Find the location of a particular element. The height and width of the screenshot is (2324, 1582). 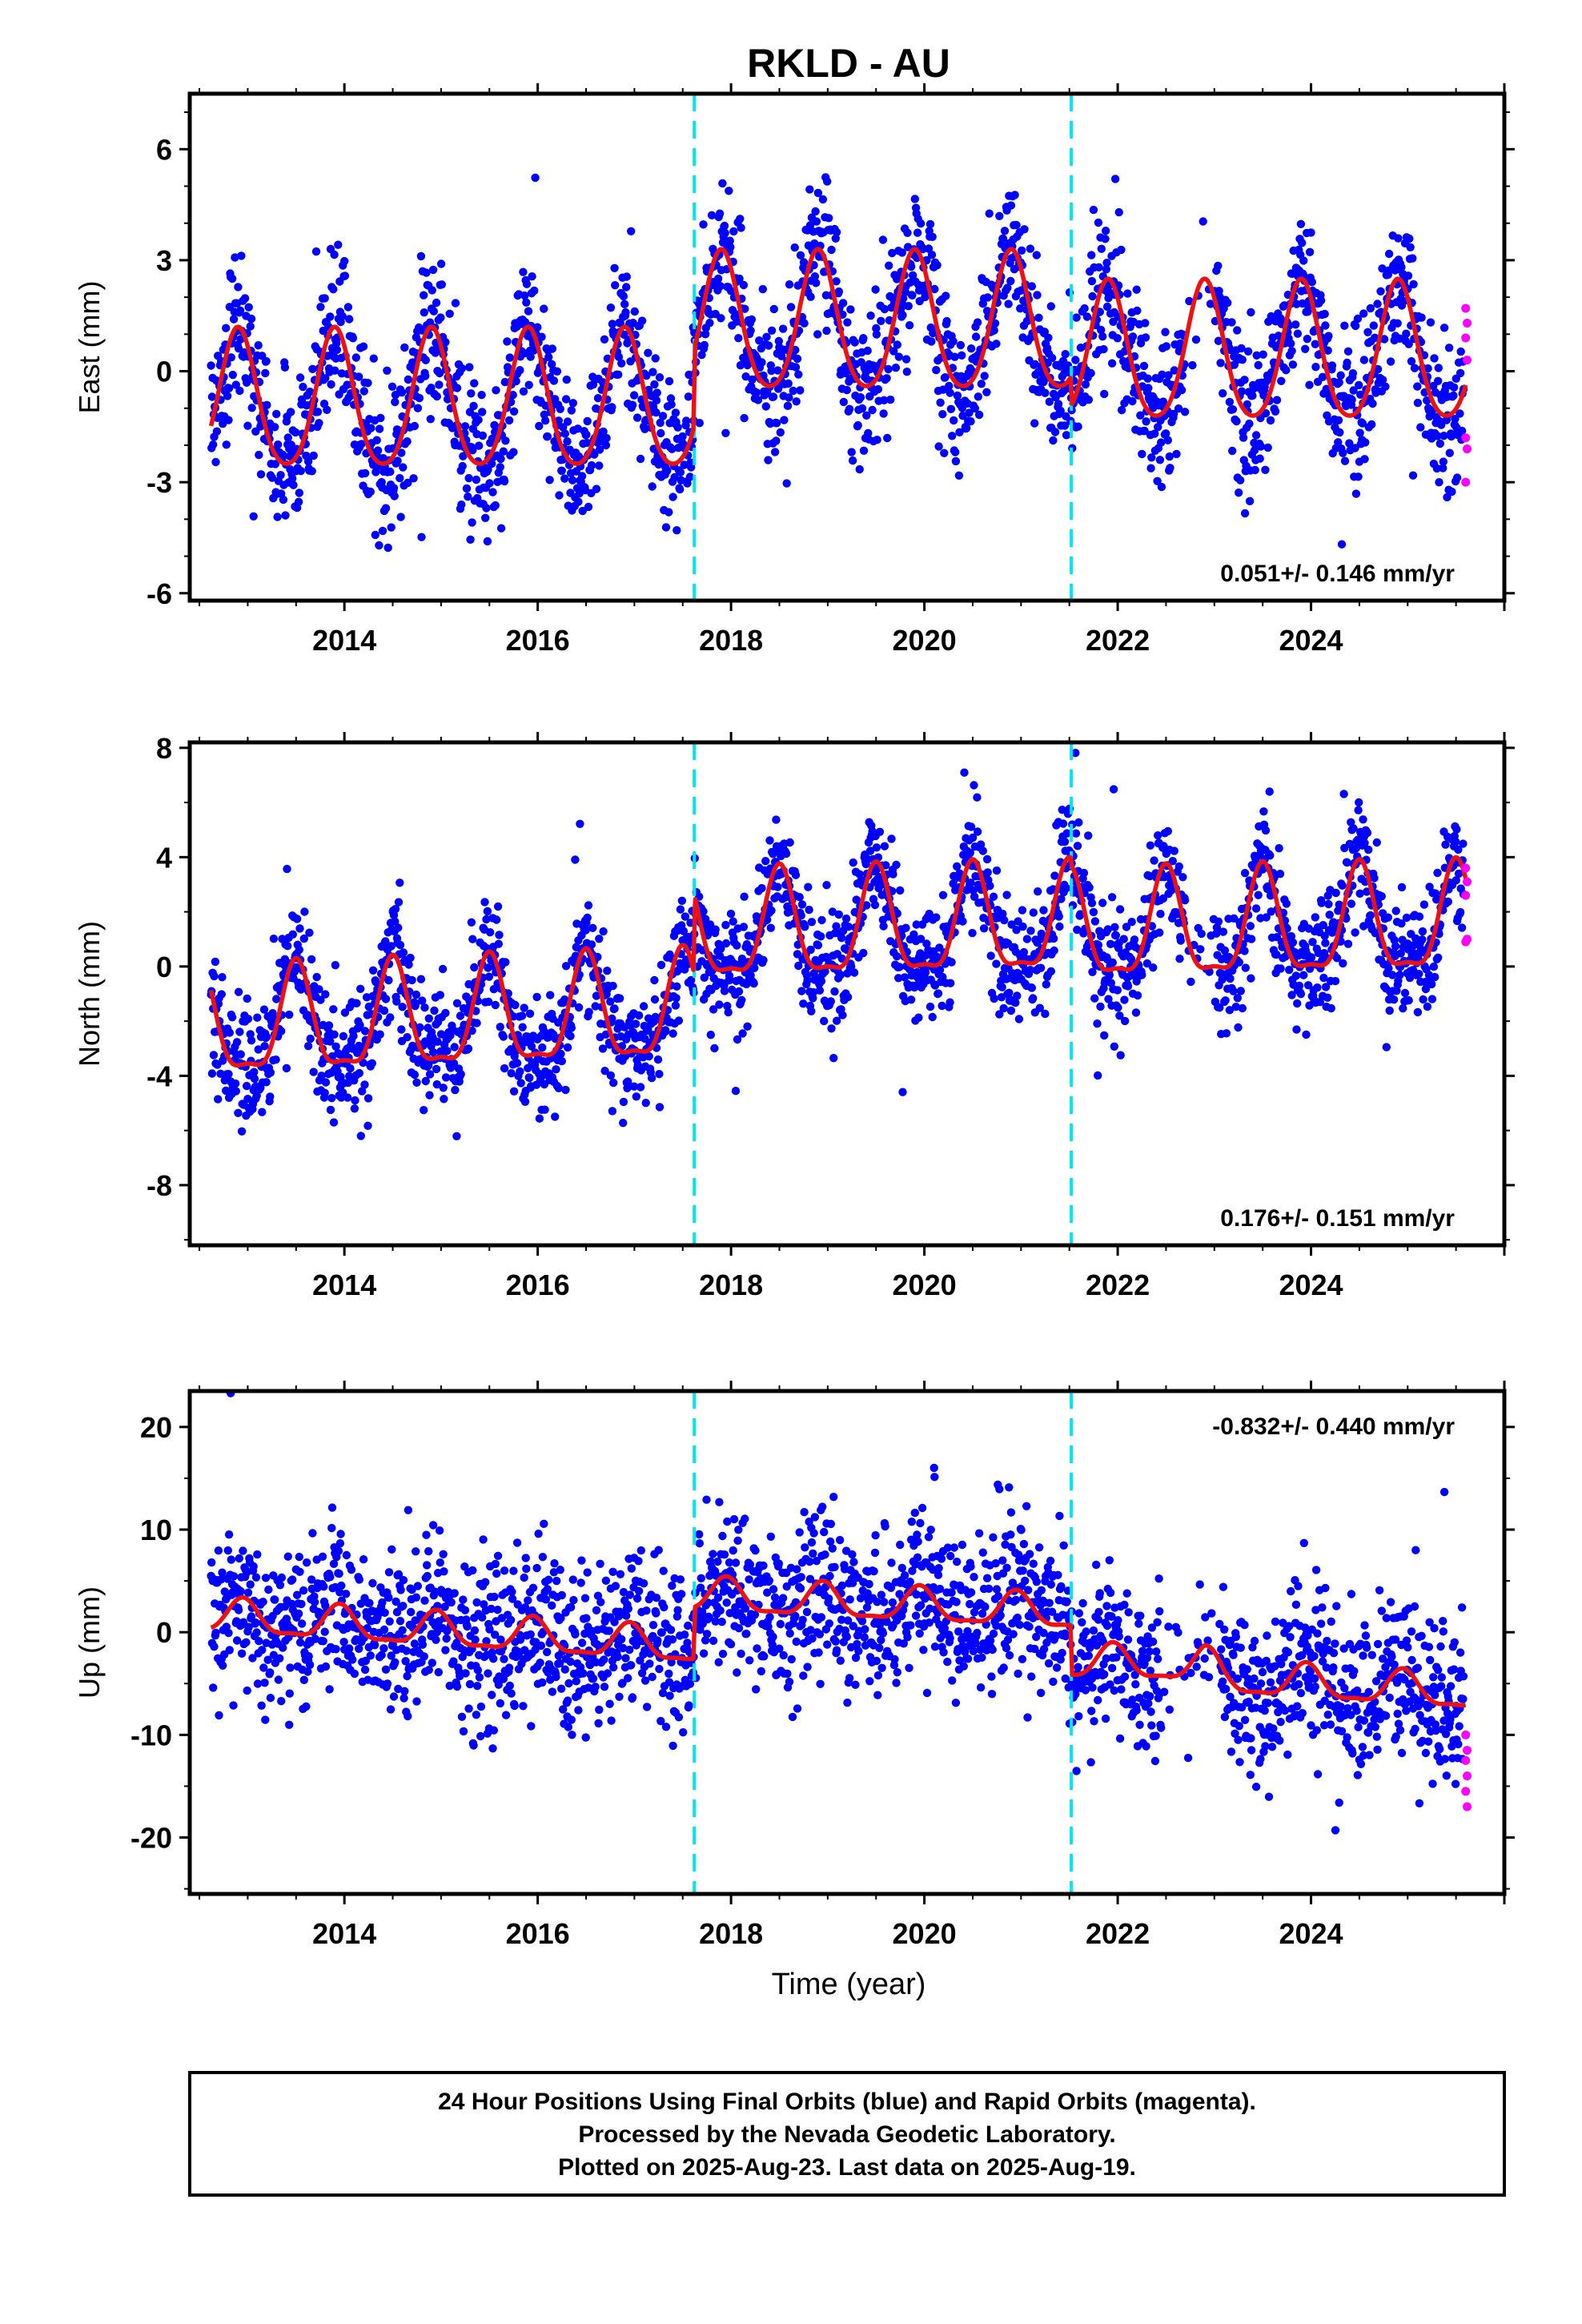

north-final-orbit-points is located at coordinates (838, 945).